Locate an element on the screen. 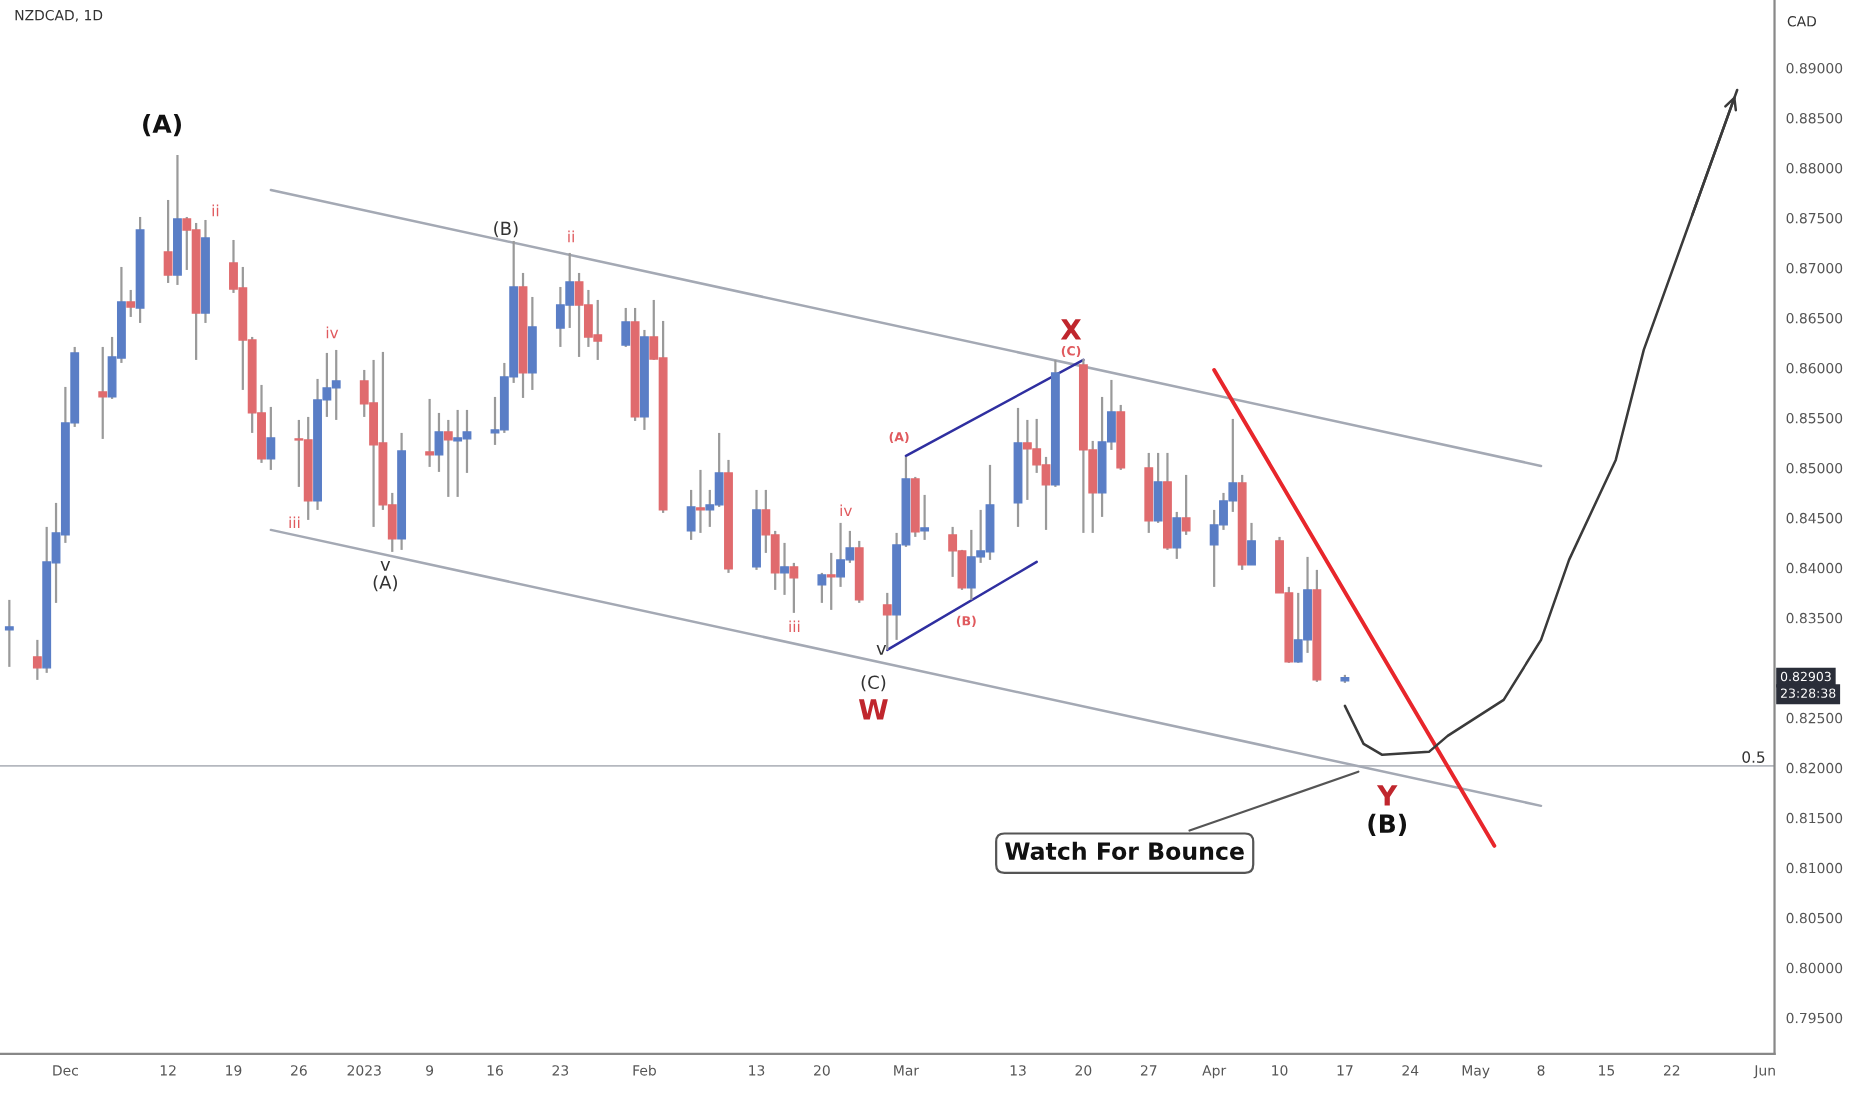 This screenshot has width=1864, height=1100. annotation: W is located at coordinates (873, 709).